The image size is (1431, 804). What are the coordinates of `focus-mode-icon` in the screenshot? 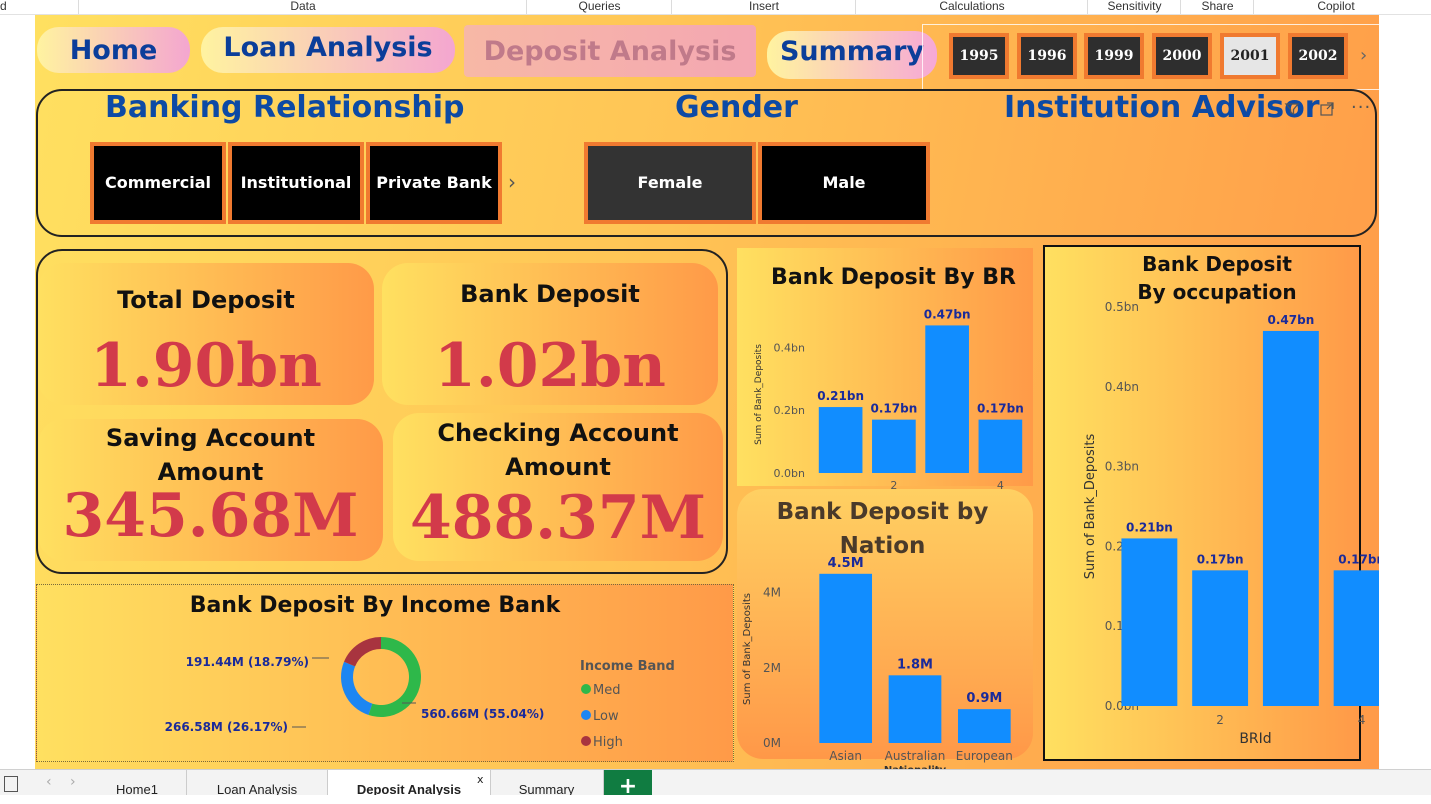 It's located at (1327, 109).